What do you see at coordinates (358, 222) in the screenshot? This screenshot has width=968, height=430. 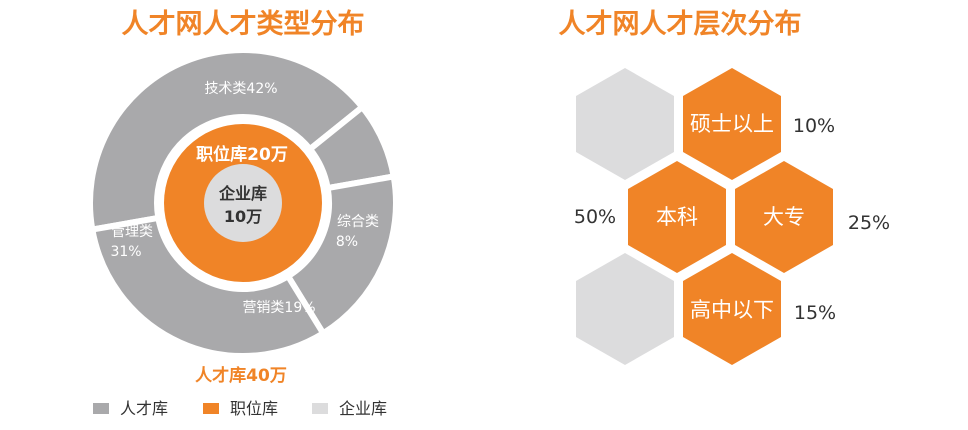 I see `slice-label-general-name: 综合类` at bounding box center [358, 222].